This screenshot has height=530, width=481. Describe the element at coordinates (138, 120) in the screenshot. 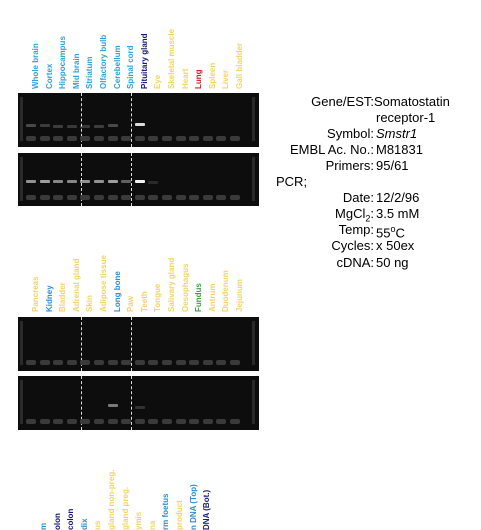

I see `gel-top-upper` at that location.